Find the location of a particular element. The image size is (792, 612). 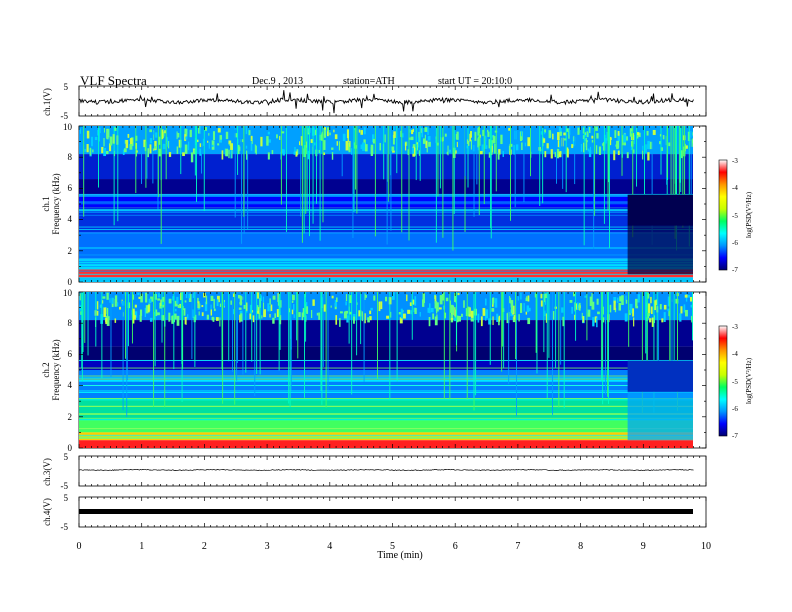

spec-transition-region is located at coordinates (660, 250).